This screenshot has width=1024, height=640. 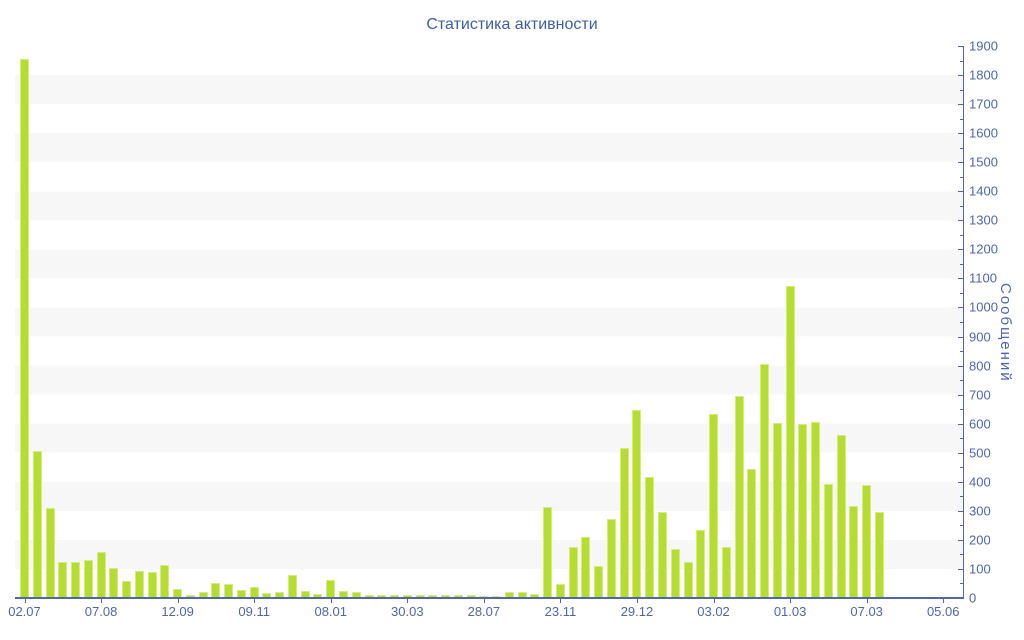 What do you see at coordinates (489, 598) in the screenshot?
I see `x-axis-line` at bounding box center [489, 598].